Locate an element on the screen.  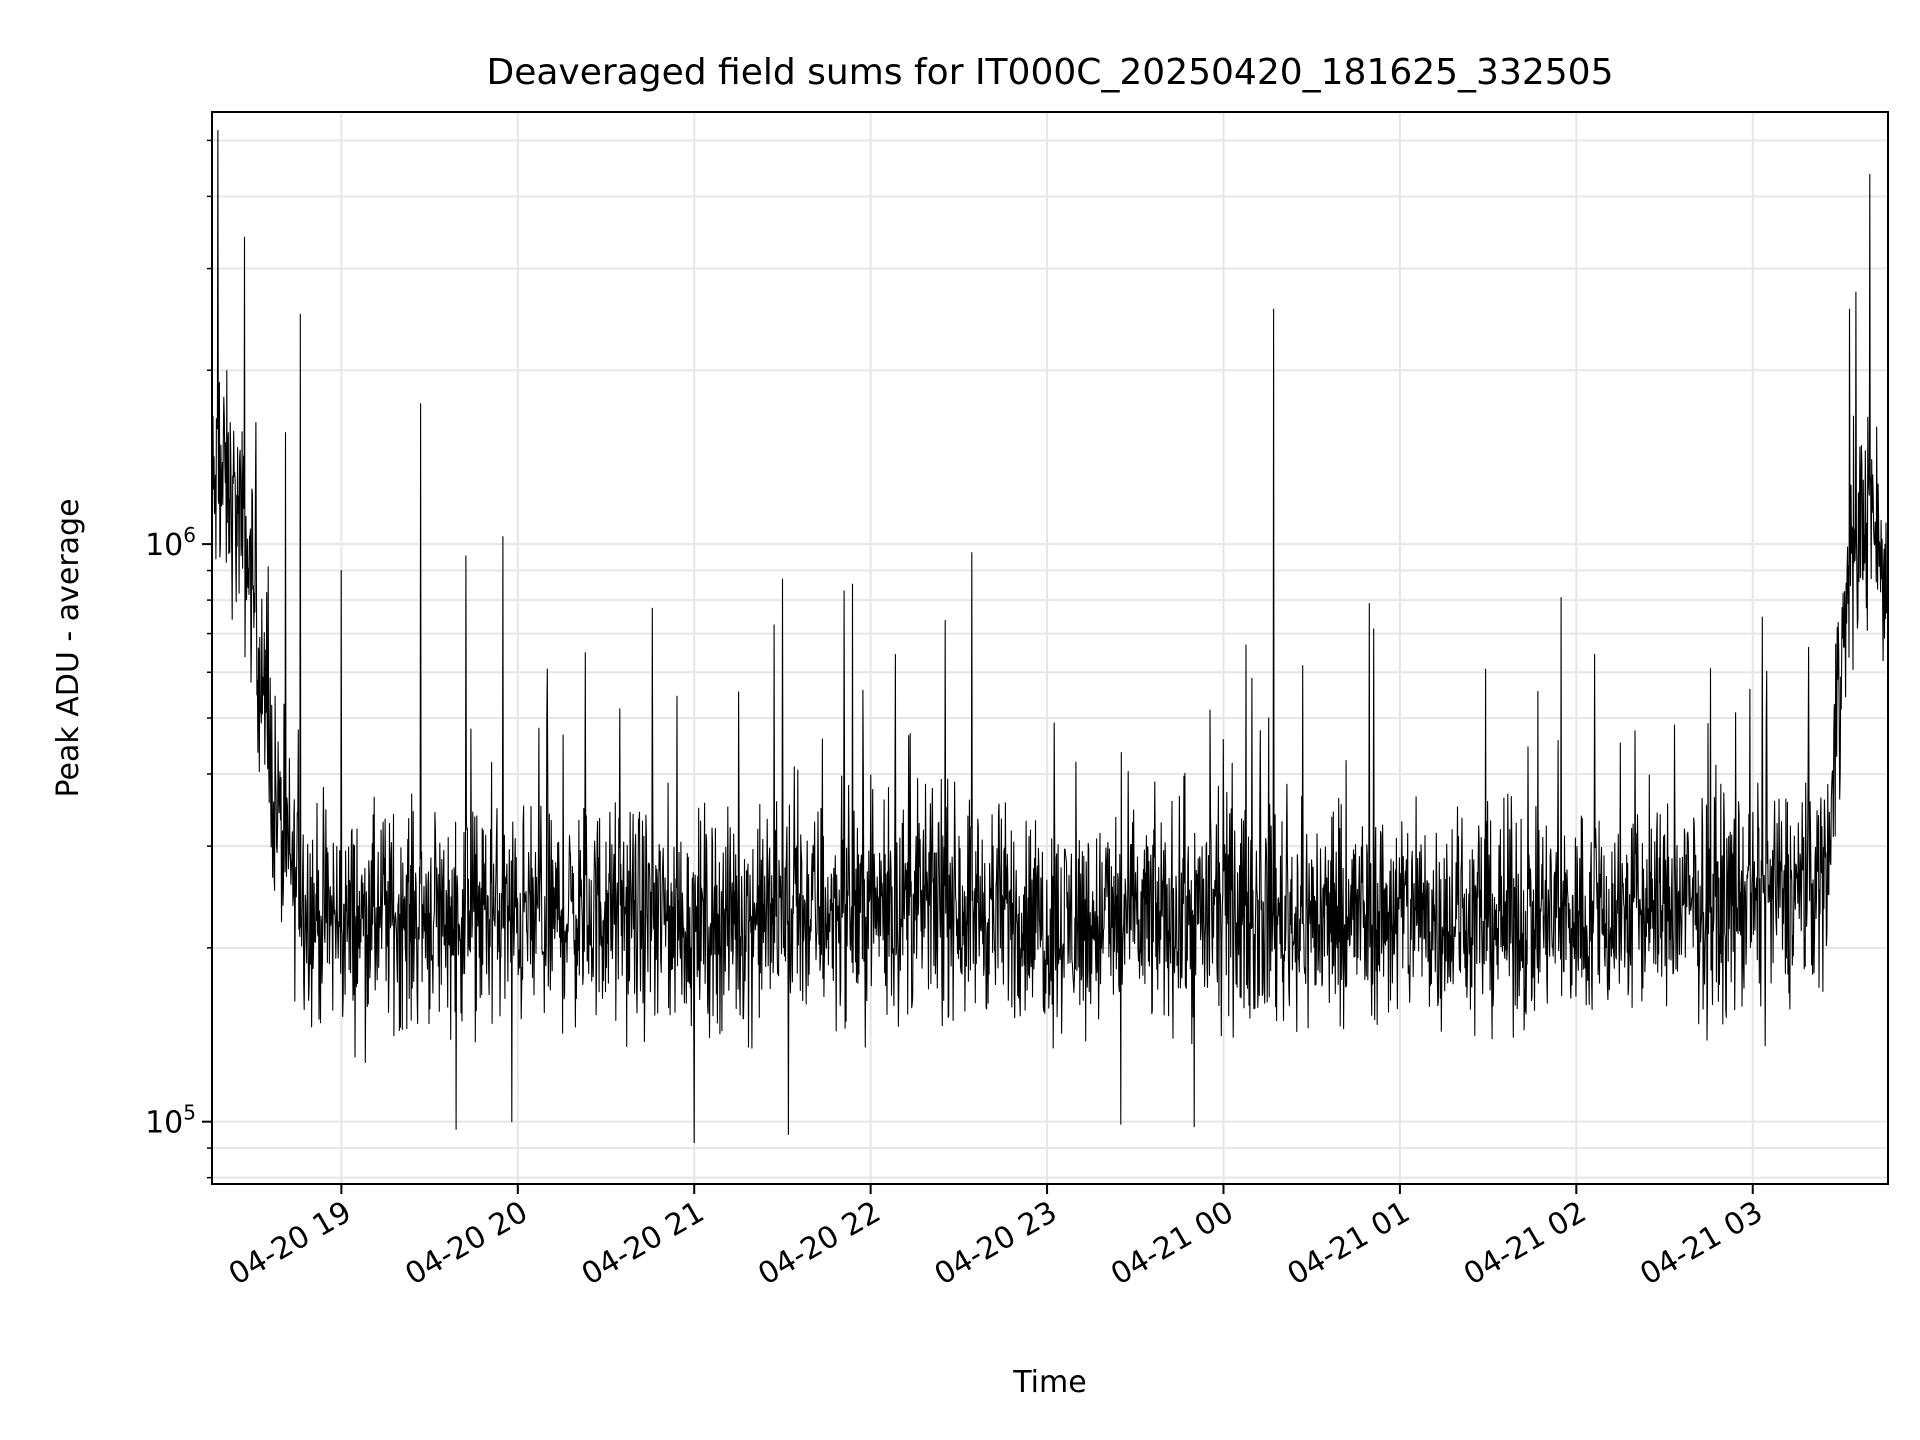
y-tick-label: 10⁵ is located at coordinates (170, 1121).